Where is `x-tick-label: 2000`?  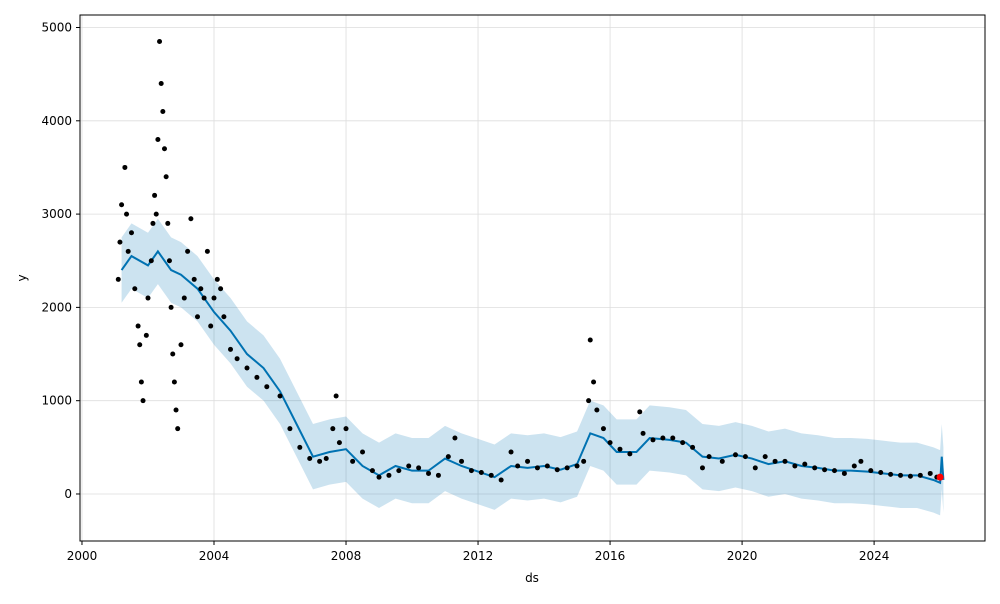 x-tick-label: 2000 is located at coordinates (82, 556).